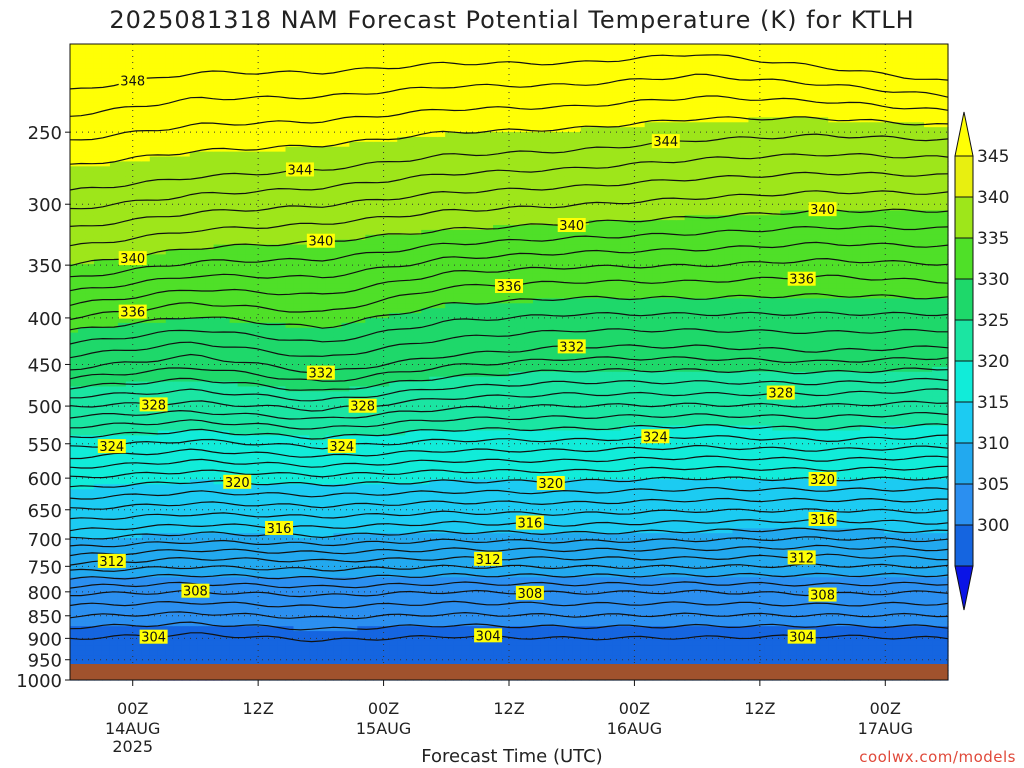 This screenshot has width=1024, height=768. I want to click on y-tick-label: 900, so click(45, 639).